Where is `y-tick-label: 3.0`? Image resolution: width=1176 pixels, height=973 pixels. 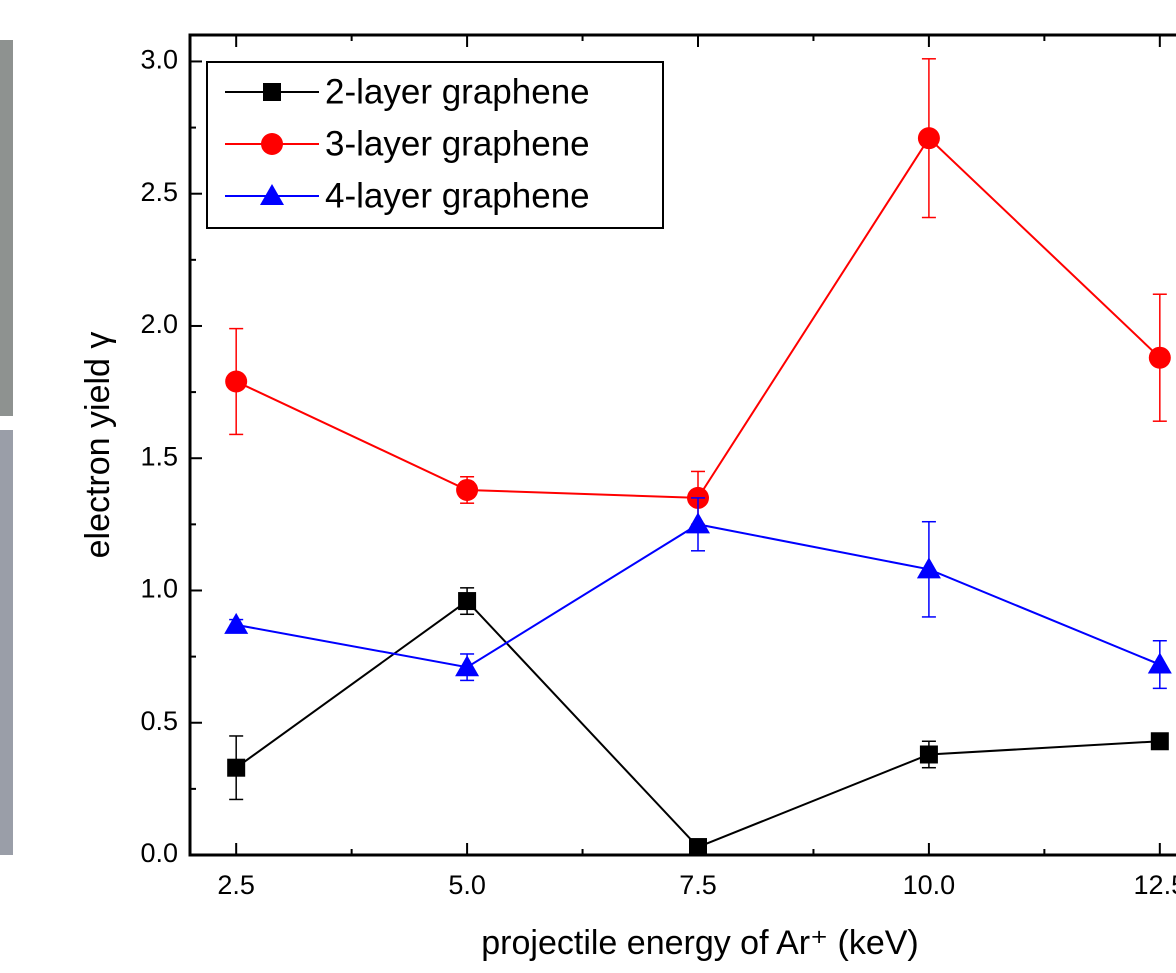 y-tick-label: 3.0 is located at coordinates (159, 60).